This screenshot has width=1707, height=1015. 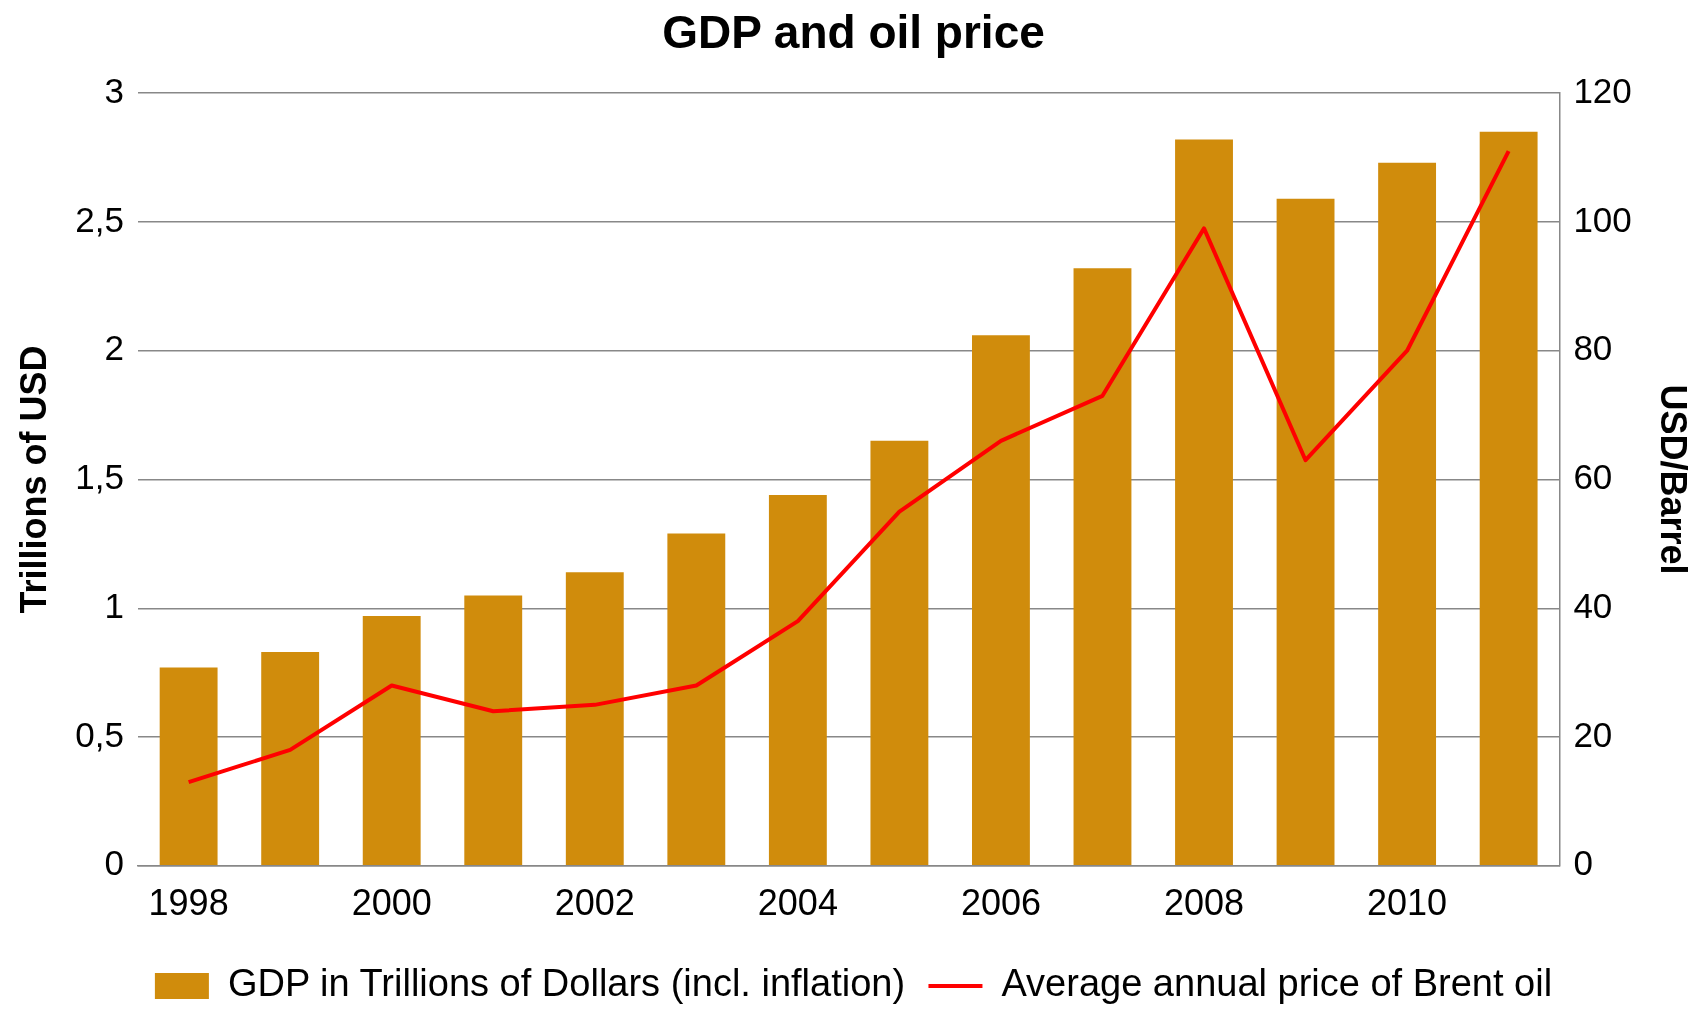 I want to click on y2-tick-label: 40, so click(x=1593, y=605).